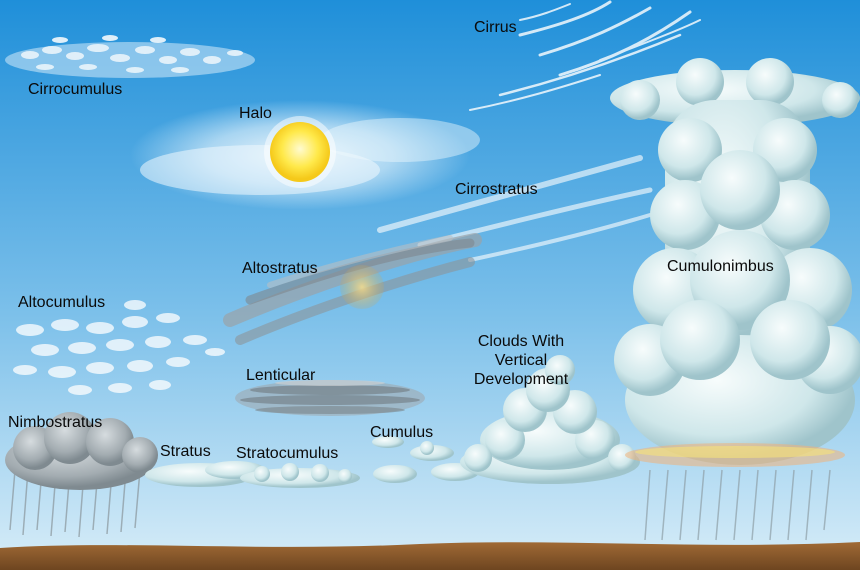 The height and width of the screenshot is (570, 860). What do you see at coordinates (75, 89) in the screenshot?
I see `label-cirrocumulus: Cirrocumulus` at bounding box center [75, 89].